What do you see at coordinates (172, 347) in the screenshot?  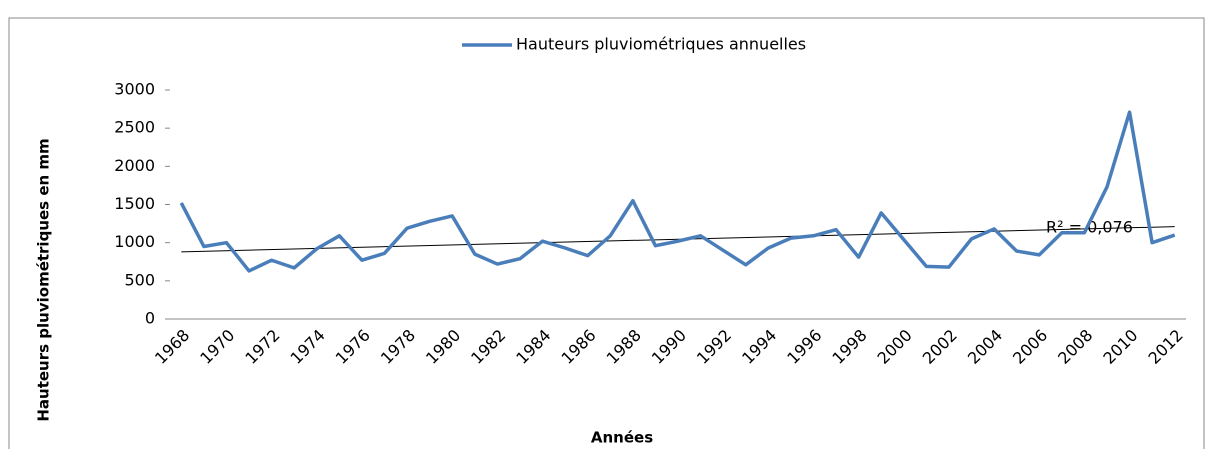 I see `x-tick-label: 1968` at bounding box center [172, 347].